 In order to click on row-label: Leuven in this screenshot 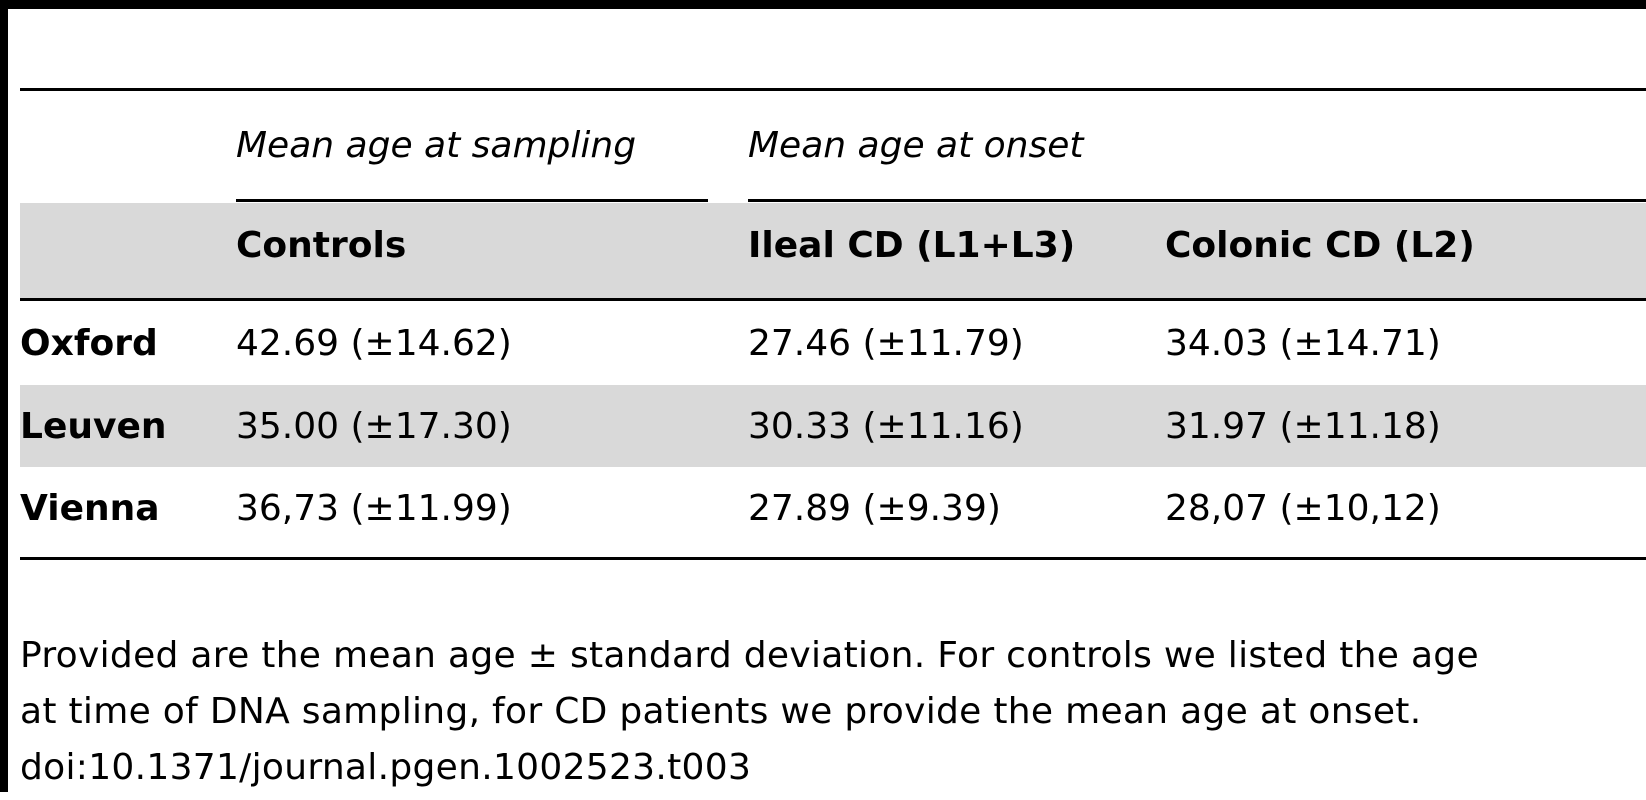, I will do `click(93, 426)`.